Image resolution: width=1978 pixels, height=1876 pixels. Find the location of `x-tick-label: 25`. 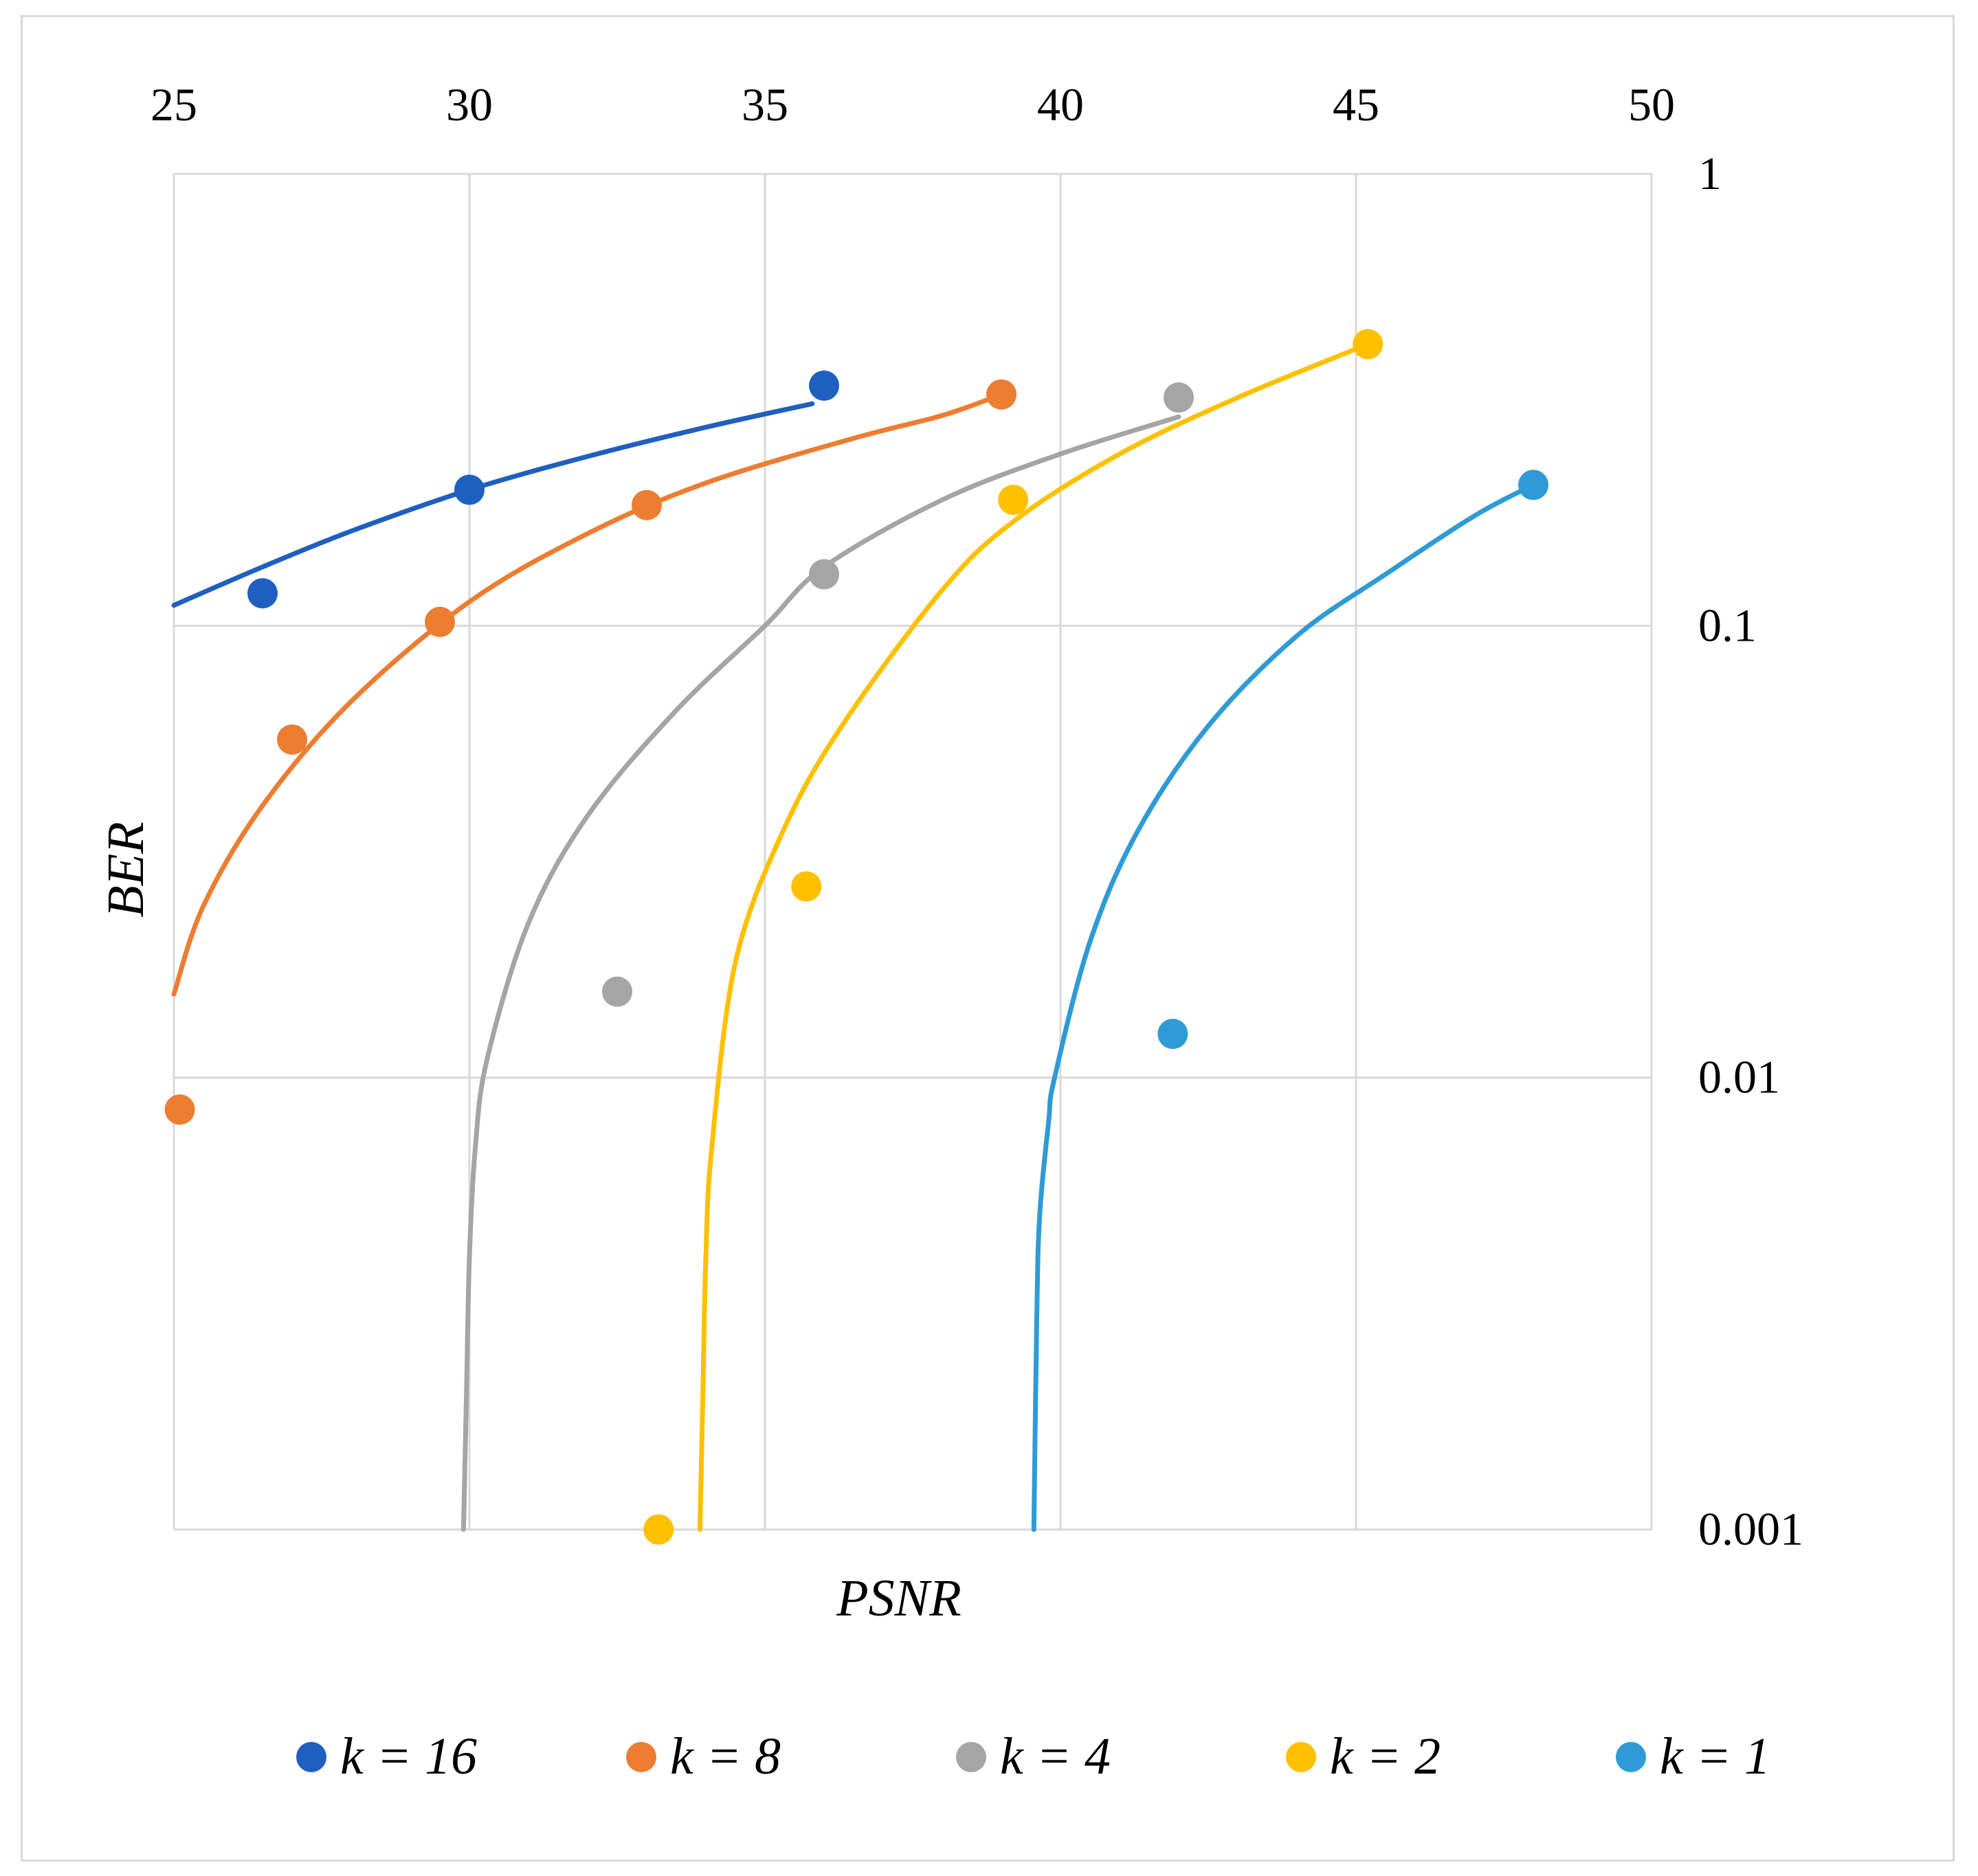

x-tick-label: 25 is located at coordinates (174, 105).